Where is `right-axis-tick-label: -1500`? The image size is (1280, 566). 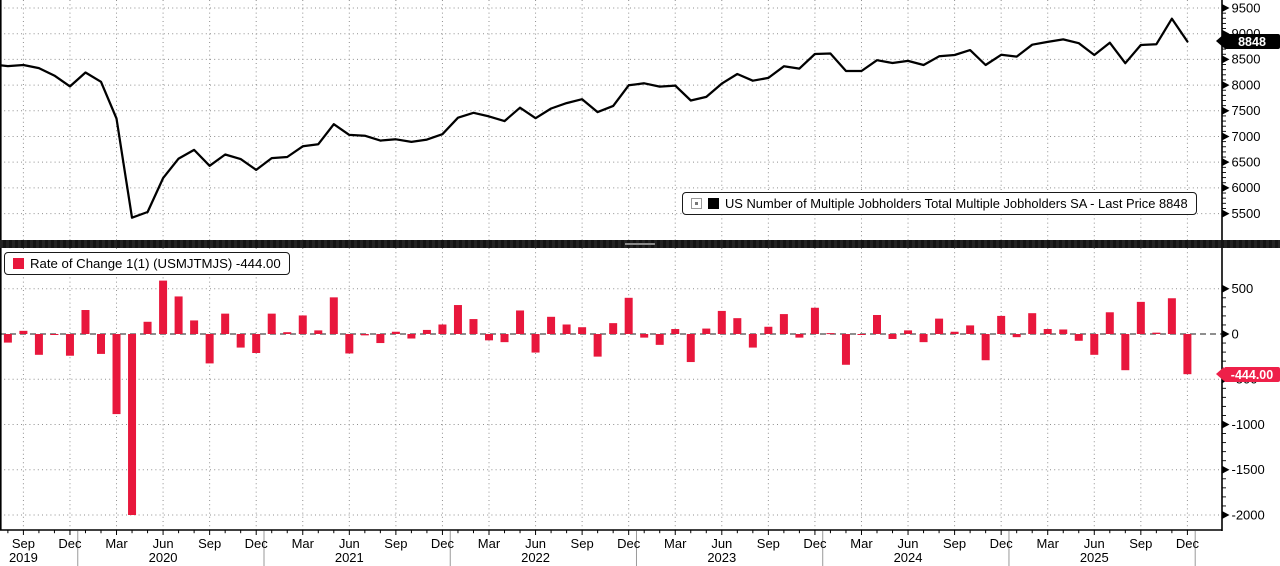
right-axis-tick-label: -1500 is located at coordinates (1248, 469).